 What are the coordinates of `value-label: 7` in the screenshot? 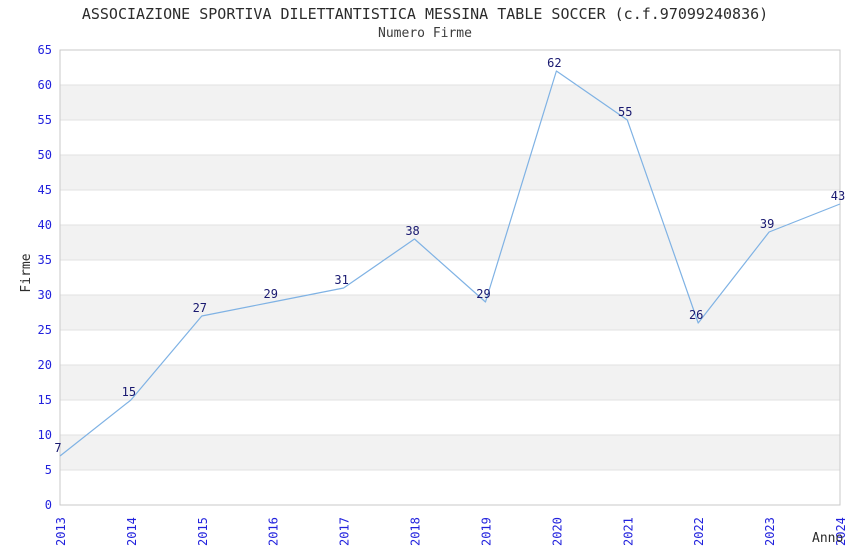 It's located at (57, 448).